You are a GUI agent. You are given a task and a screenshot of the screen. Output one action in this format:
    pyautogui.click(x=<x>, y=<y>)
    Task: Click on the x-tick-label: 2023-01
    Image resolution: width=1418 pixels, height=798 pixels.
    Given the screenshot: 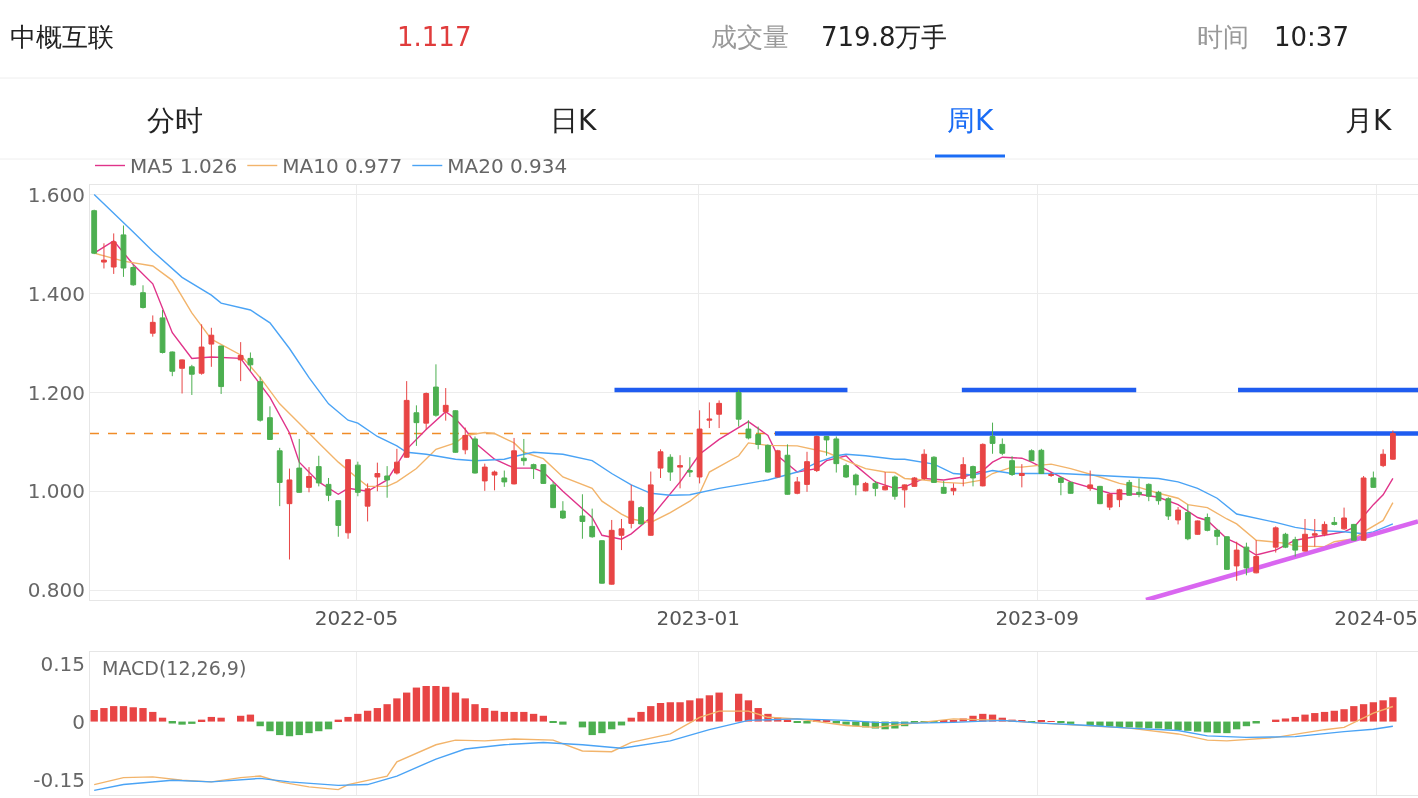 What is the action you would take?
    pyautogui.click(x=698, y=618)
    